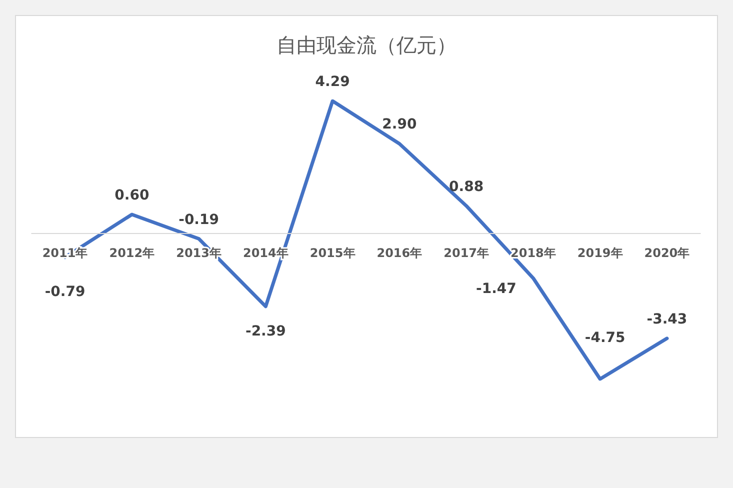  What do you see at coordinates (266, 331) in the screenshot?
I see `data-label: -2.39` at bounding box center [266, 331].